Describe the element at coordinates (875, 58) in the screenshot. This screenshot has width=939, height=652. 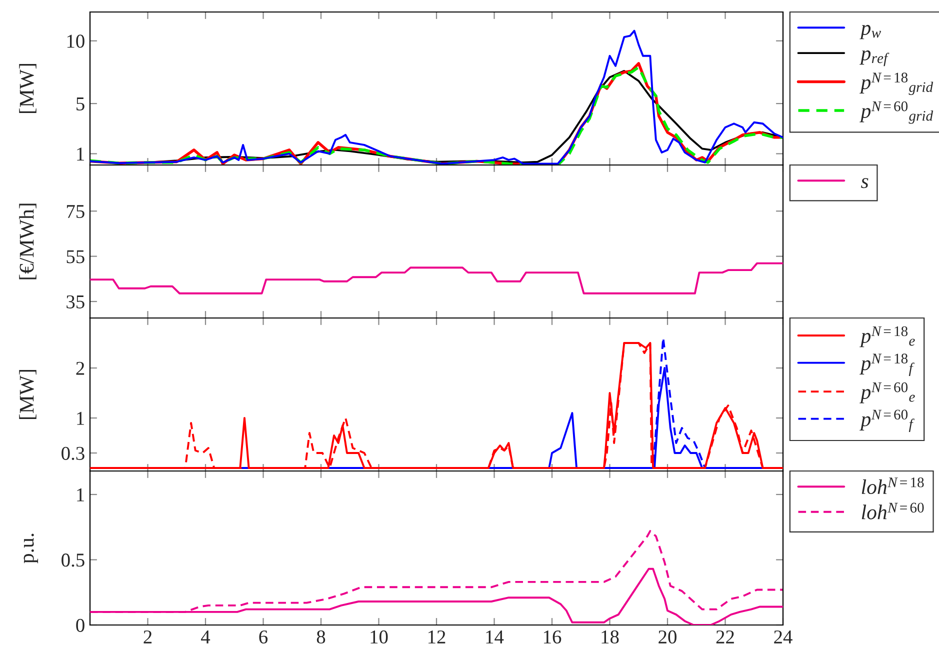
I see `legend-label: p$_{ref}$` at that location.